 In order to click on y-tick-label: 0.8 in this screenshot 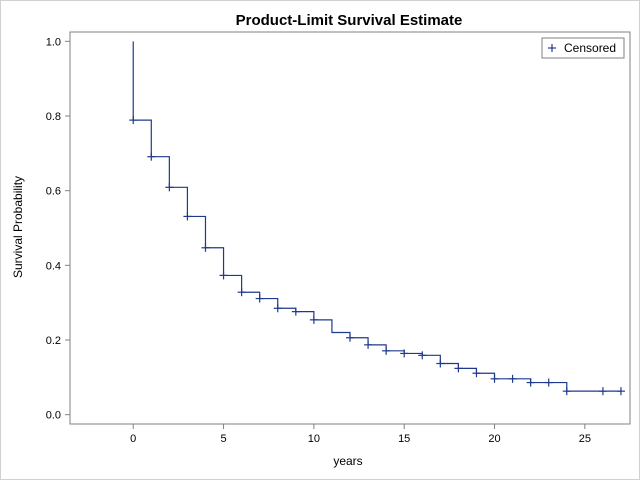, I will do `click(53, 117)`.